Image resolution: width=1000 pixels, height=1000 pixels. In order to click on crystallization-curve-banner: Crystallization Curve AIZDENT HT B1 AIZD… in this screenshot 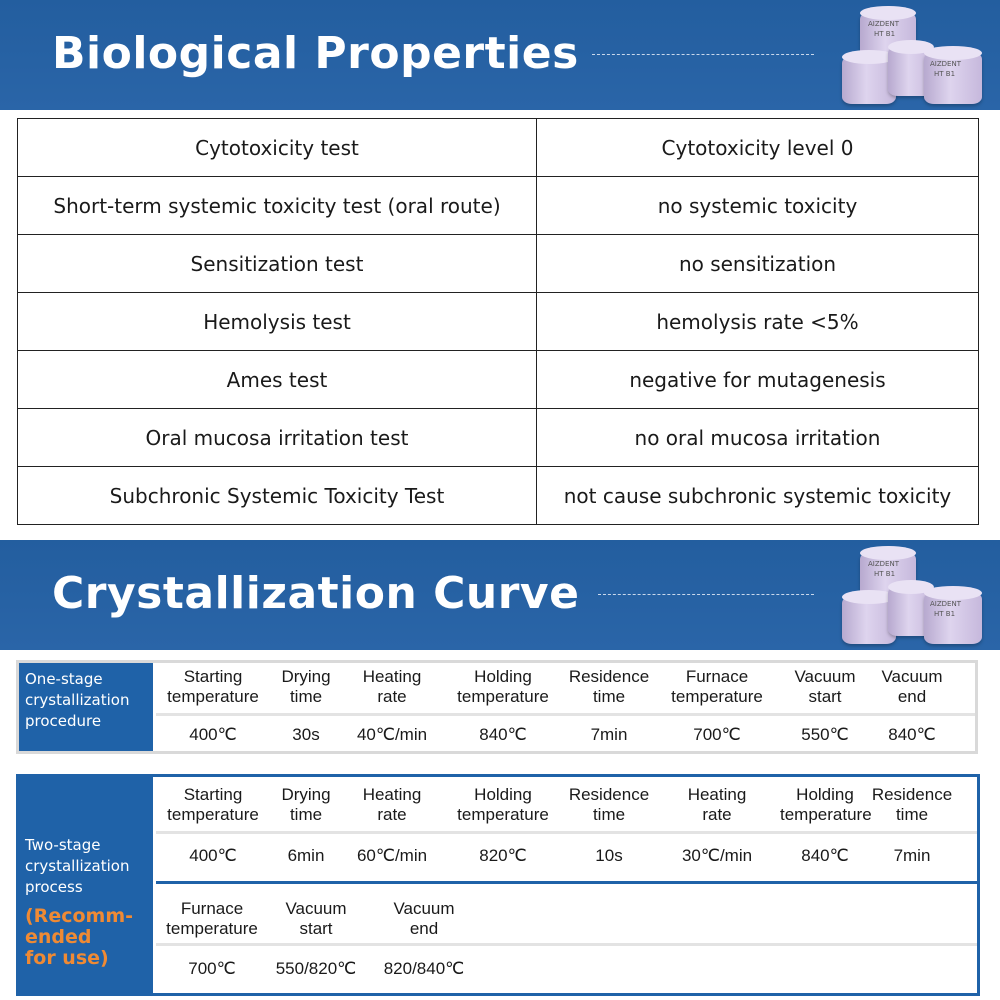, I will do `click(500, 595)`.